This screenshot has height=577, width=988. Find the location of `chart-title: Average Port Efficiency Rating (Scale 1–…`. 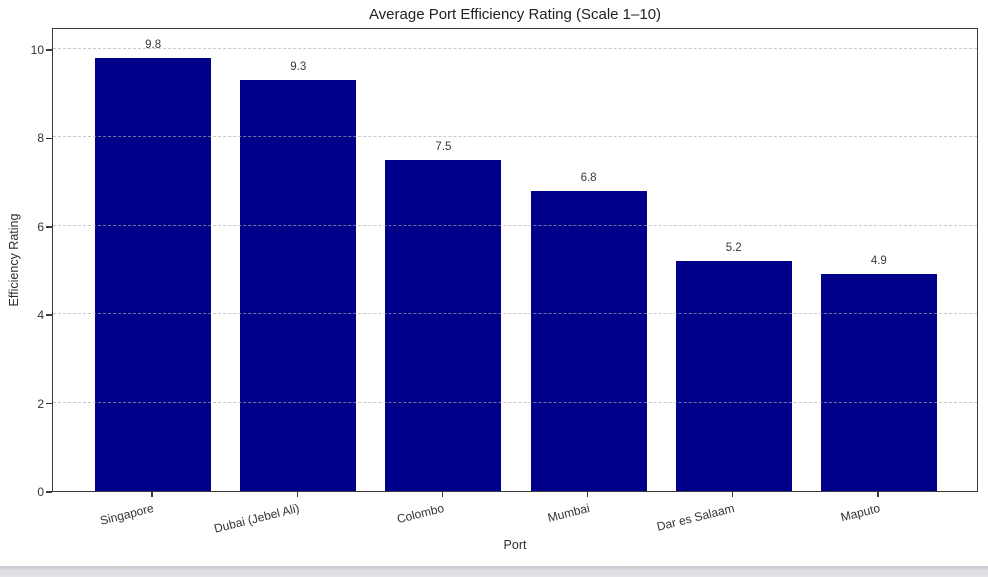

chart-title: Average Port Efficiency Rating (Scale 1–… is located at coordinates (515, 14).